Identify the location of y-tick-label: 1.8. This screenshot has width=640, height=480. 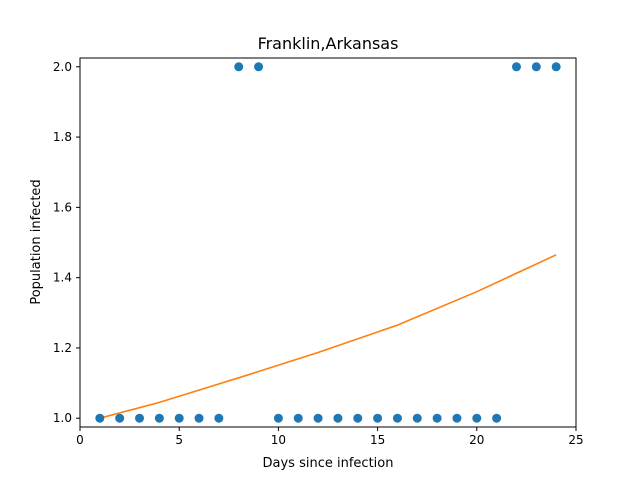
(62, 137).